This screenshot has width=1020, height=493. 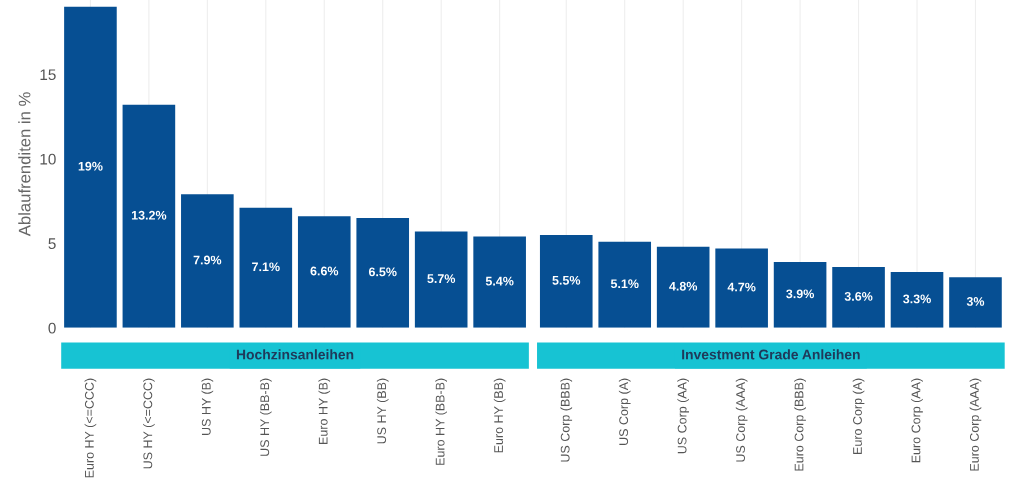 I want to click on y-tick-label: 5, so click(x=52, y=244).